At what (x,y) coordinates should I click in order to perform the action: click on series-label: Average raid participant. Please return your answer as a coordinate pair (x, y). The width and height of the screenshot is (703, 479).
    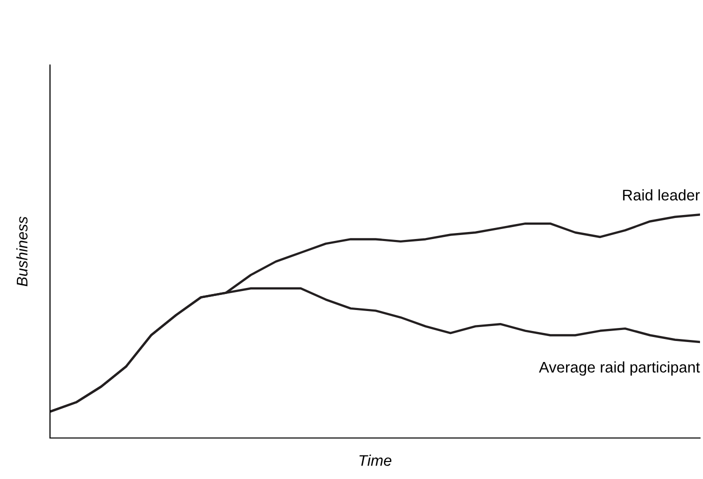
    Looking at the image, I should click on (619, 368).